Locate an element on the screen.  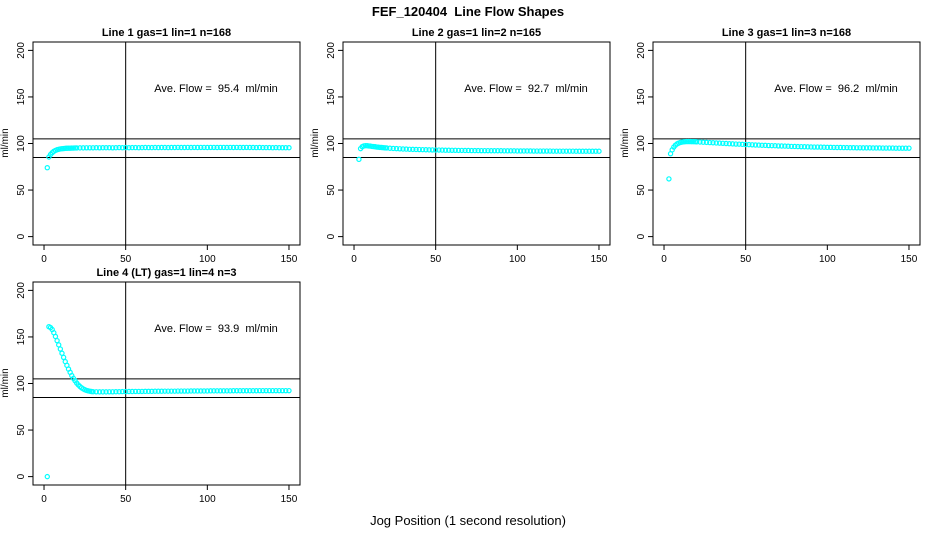
plot-line-4: 0 50 100 150 0 50 100 150 200 is located at coordinates (158, 393).